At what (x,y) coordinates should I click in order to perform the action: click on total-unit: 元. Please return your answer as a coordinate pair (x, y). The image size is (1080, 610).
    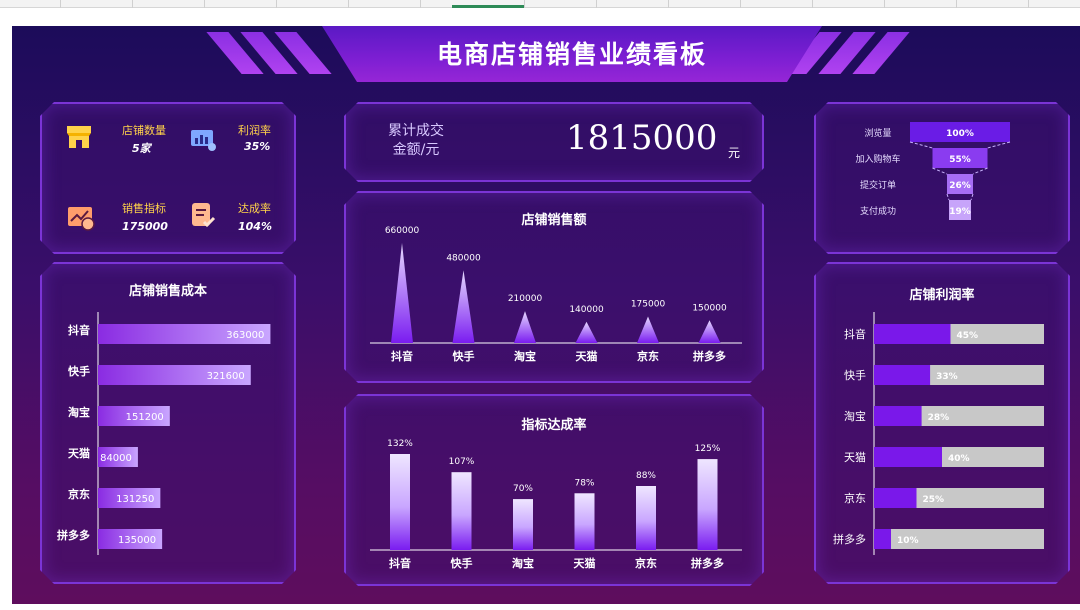
    Looking at the image, I should click on (734, 153).